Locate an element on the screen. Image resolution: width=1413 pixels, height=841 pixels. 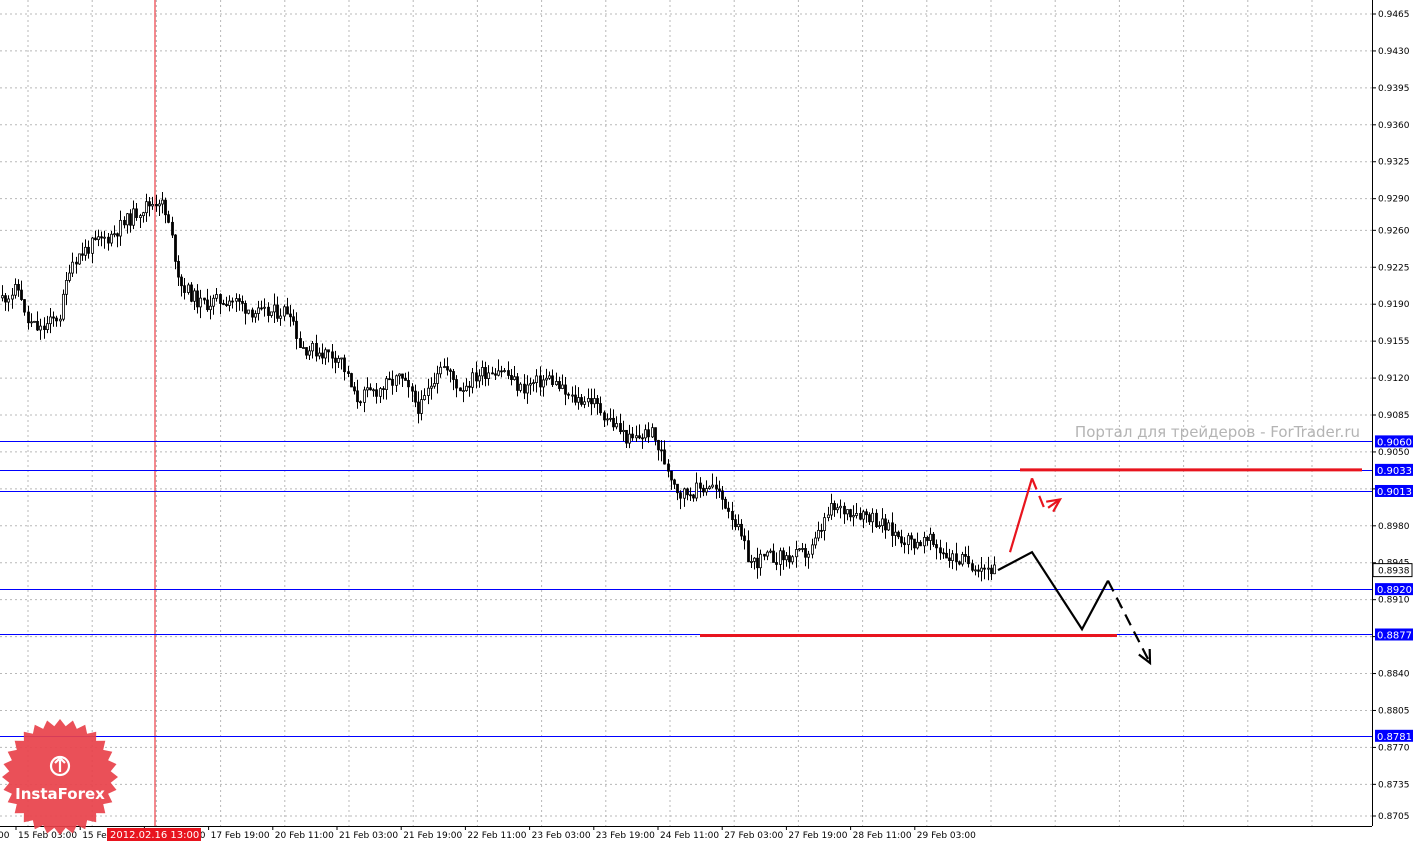
x-tick-label: 22 Feb 11:00 is located at coordinates (496, 836).